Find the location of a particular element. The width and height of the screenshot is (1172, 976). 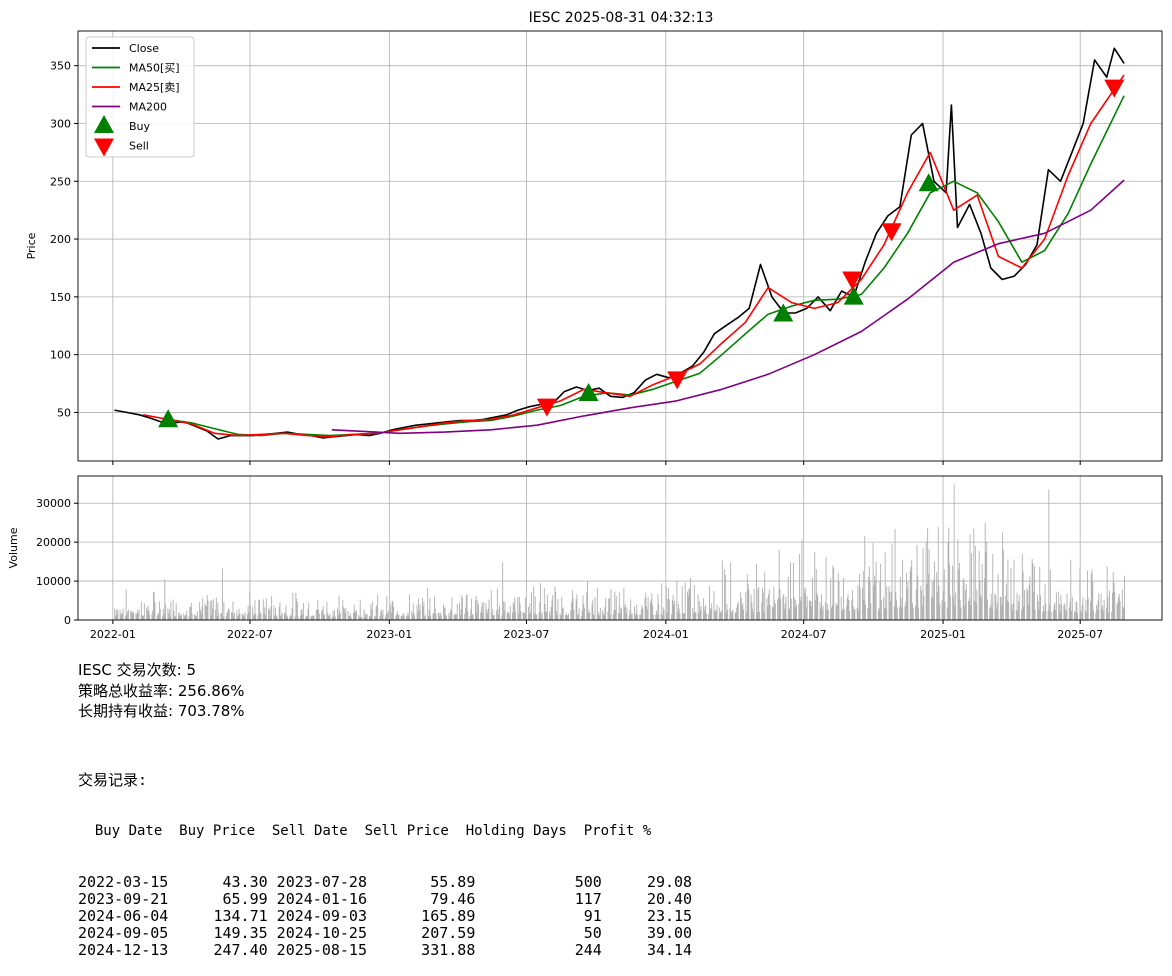

x-tick-label: 2024-07 is located at coordinates (804, 634).